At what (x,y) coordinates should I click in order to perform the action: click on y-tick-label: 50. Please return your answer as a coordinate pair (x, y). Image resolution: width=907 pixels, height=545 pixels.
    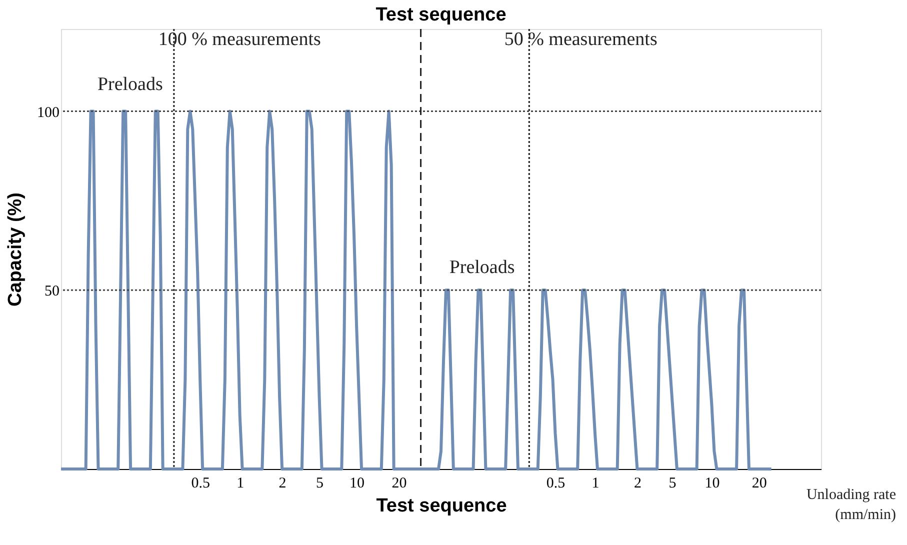
    Looking at the image, I should click on (52, 292).